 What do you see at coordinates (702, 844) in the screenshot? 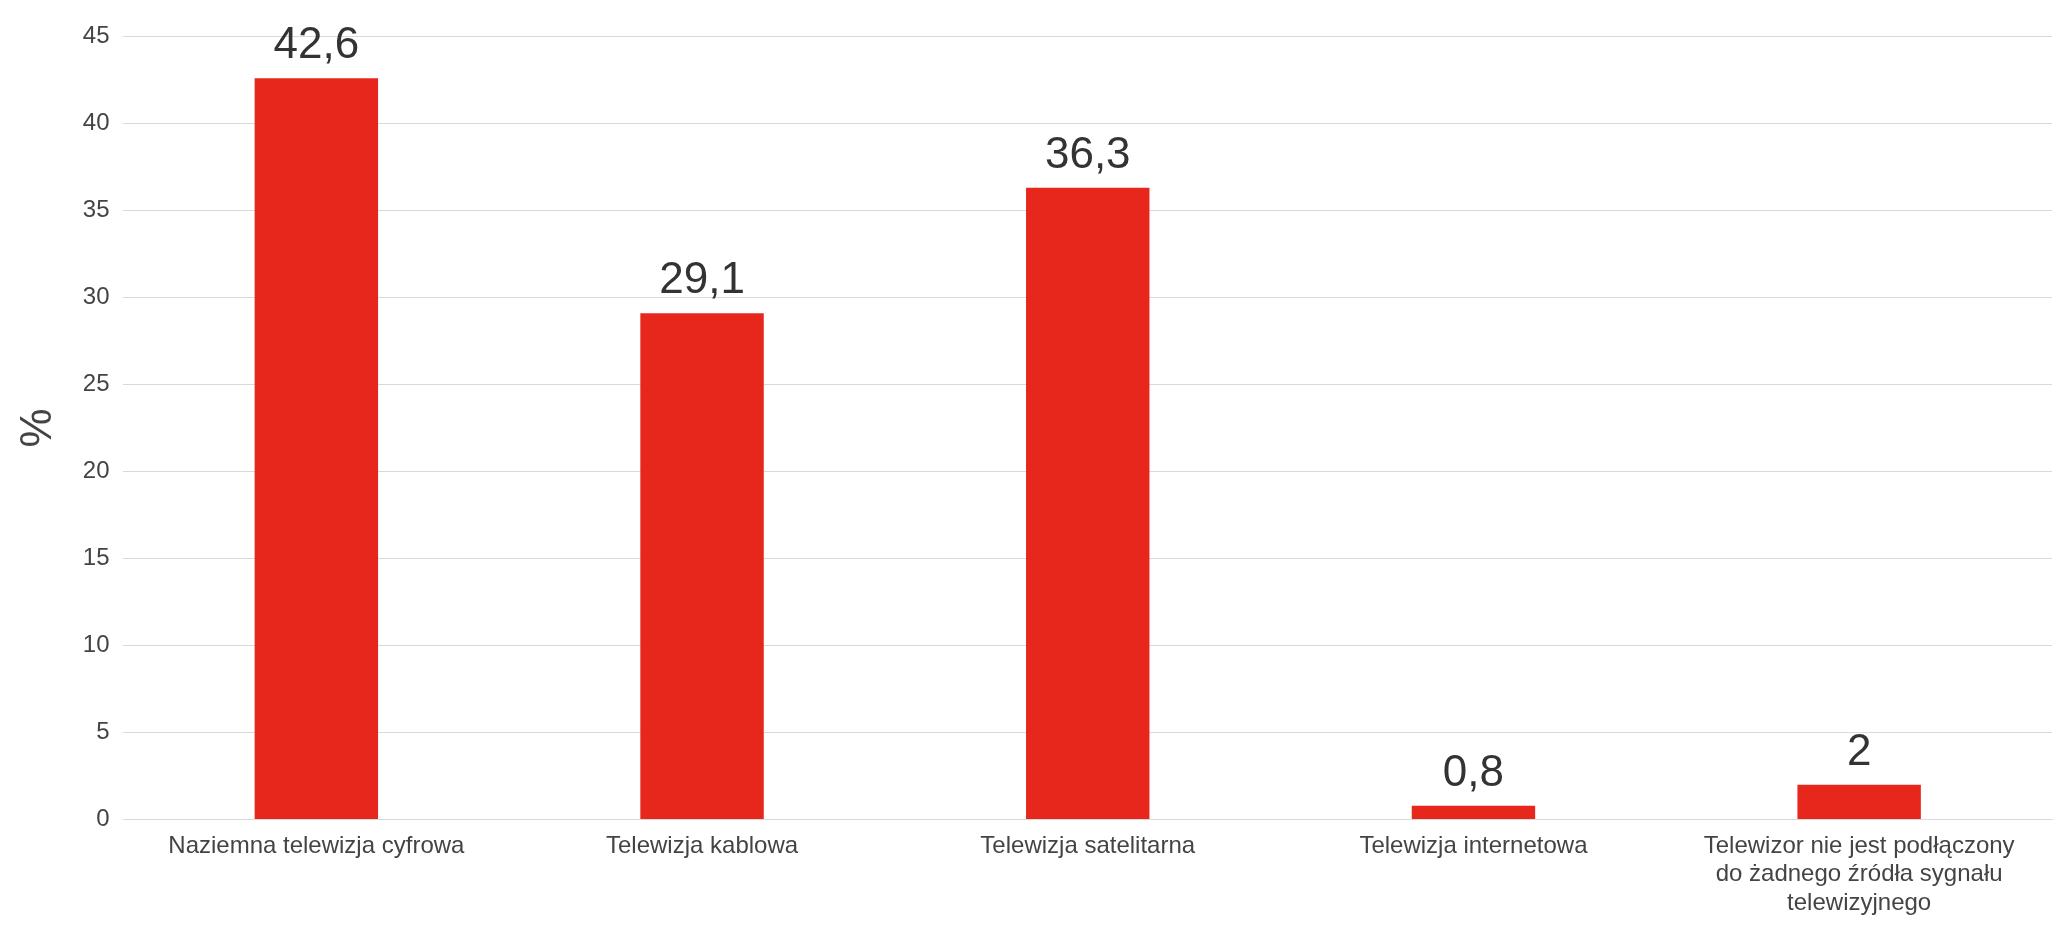
I see `x-tick-label: Telewizja kablowa` at bounding box center [702, 844].